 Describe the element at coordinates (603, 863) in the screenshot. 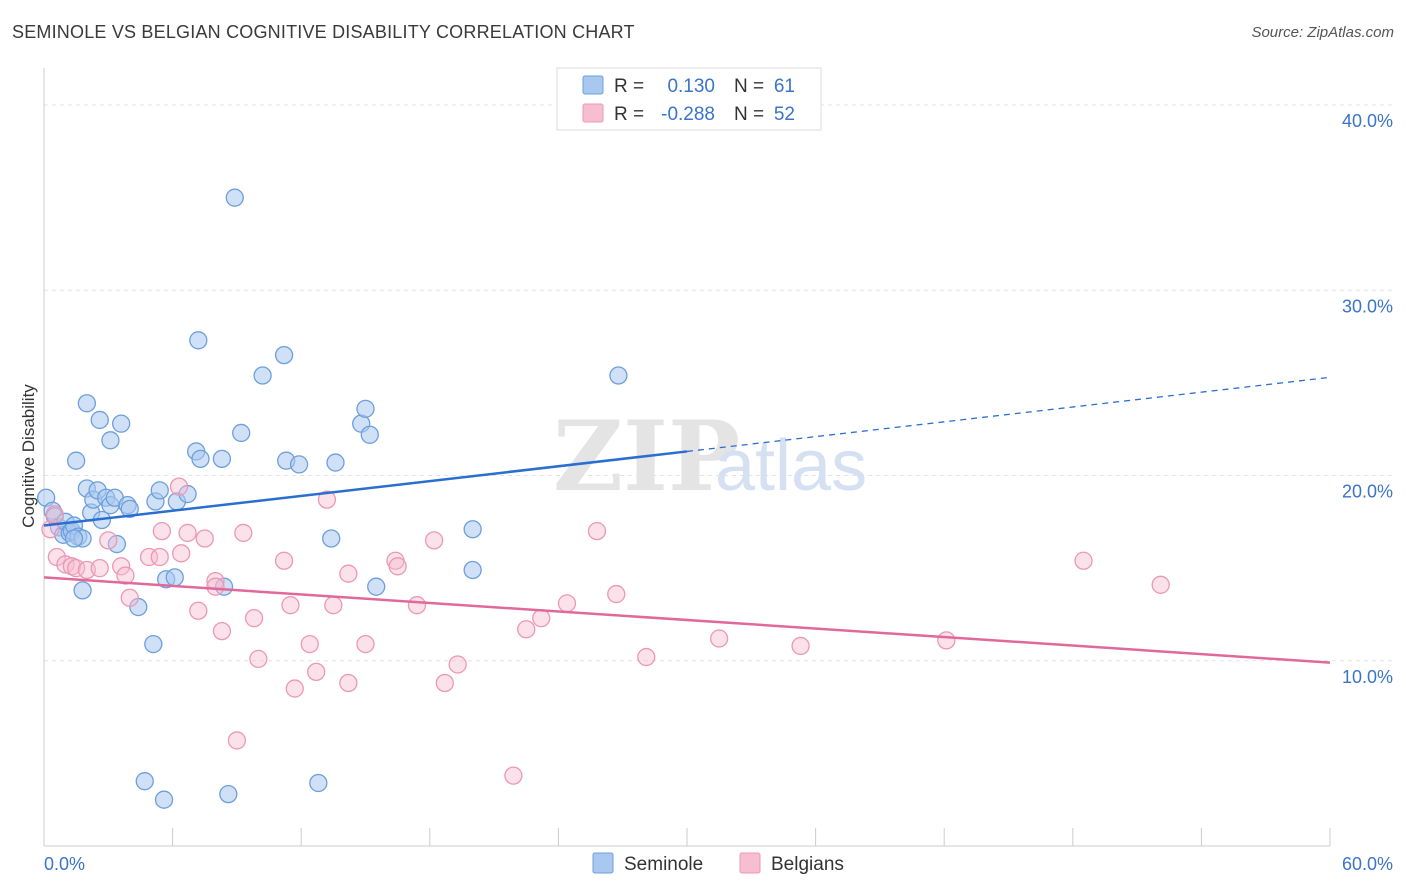

I see `bottom-legend-swatch-seminole` at that location.